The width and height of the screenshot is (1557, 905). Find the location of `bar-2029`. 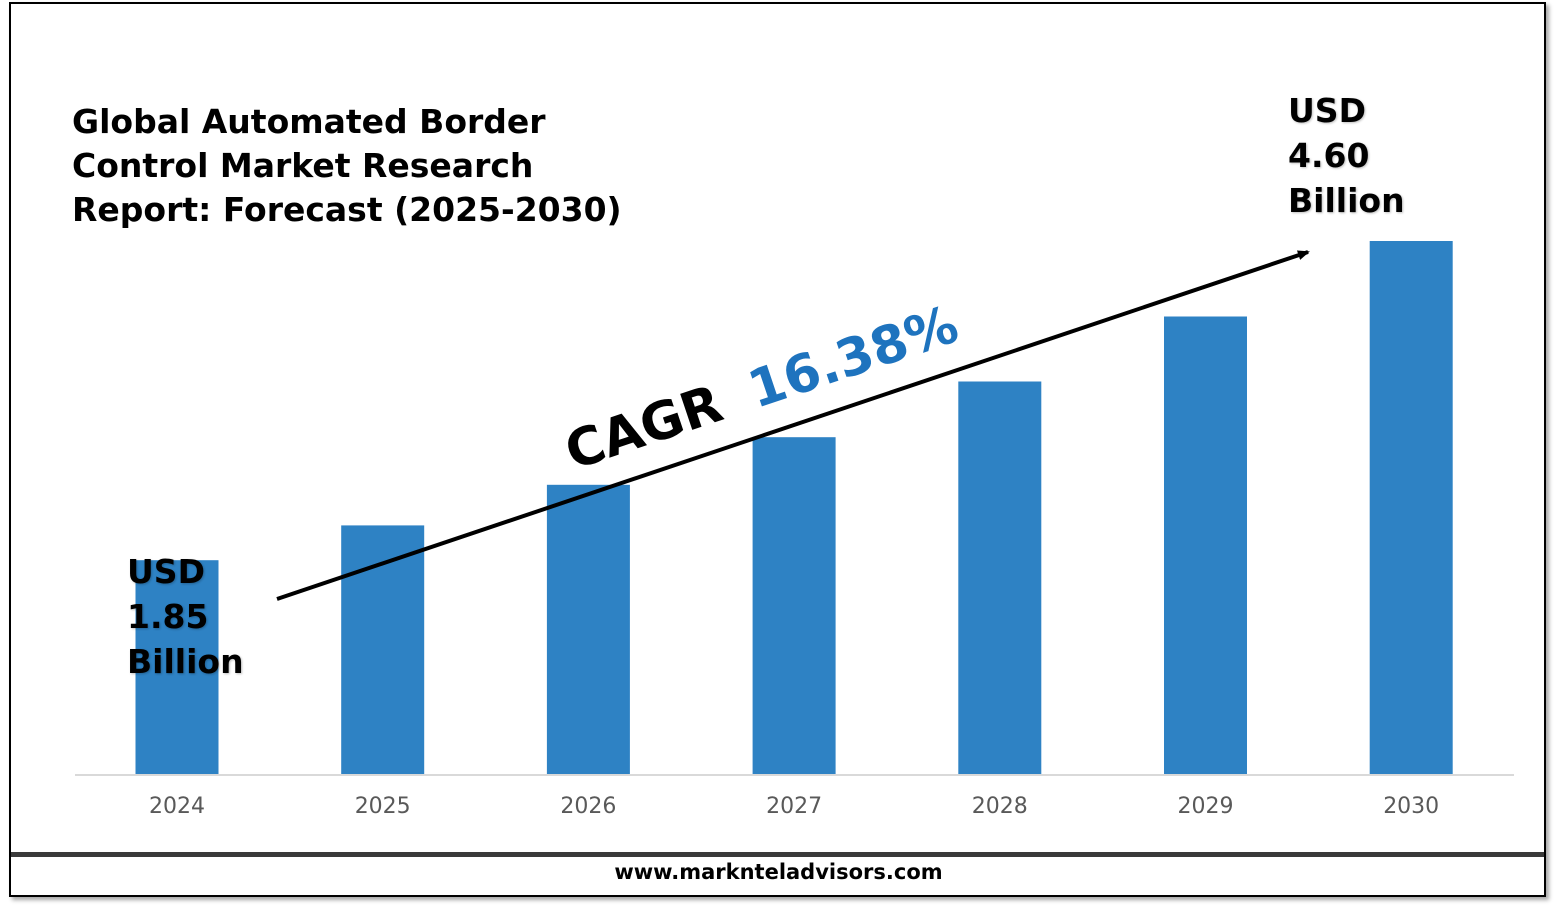

bar-2029 is located at coordinates (1205, 545).